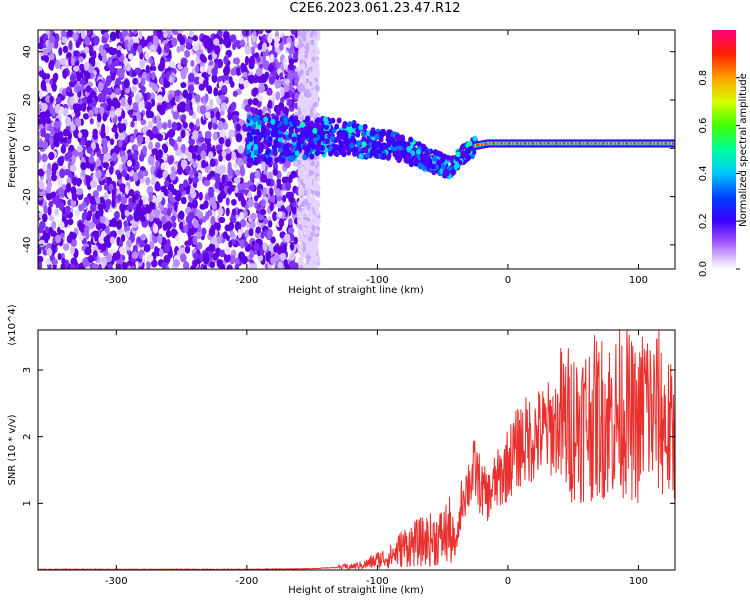 The image size is (750, 600). What do you see at coordinates (356, 590) in the screenshot?
I see `snr-x-label: Height of straight line (km)` at bounding box center [356, 590].